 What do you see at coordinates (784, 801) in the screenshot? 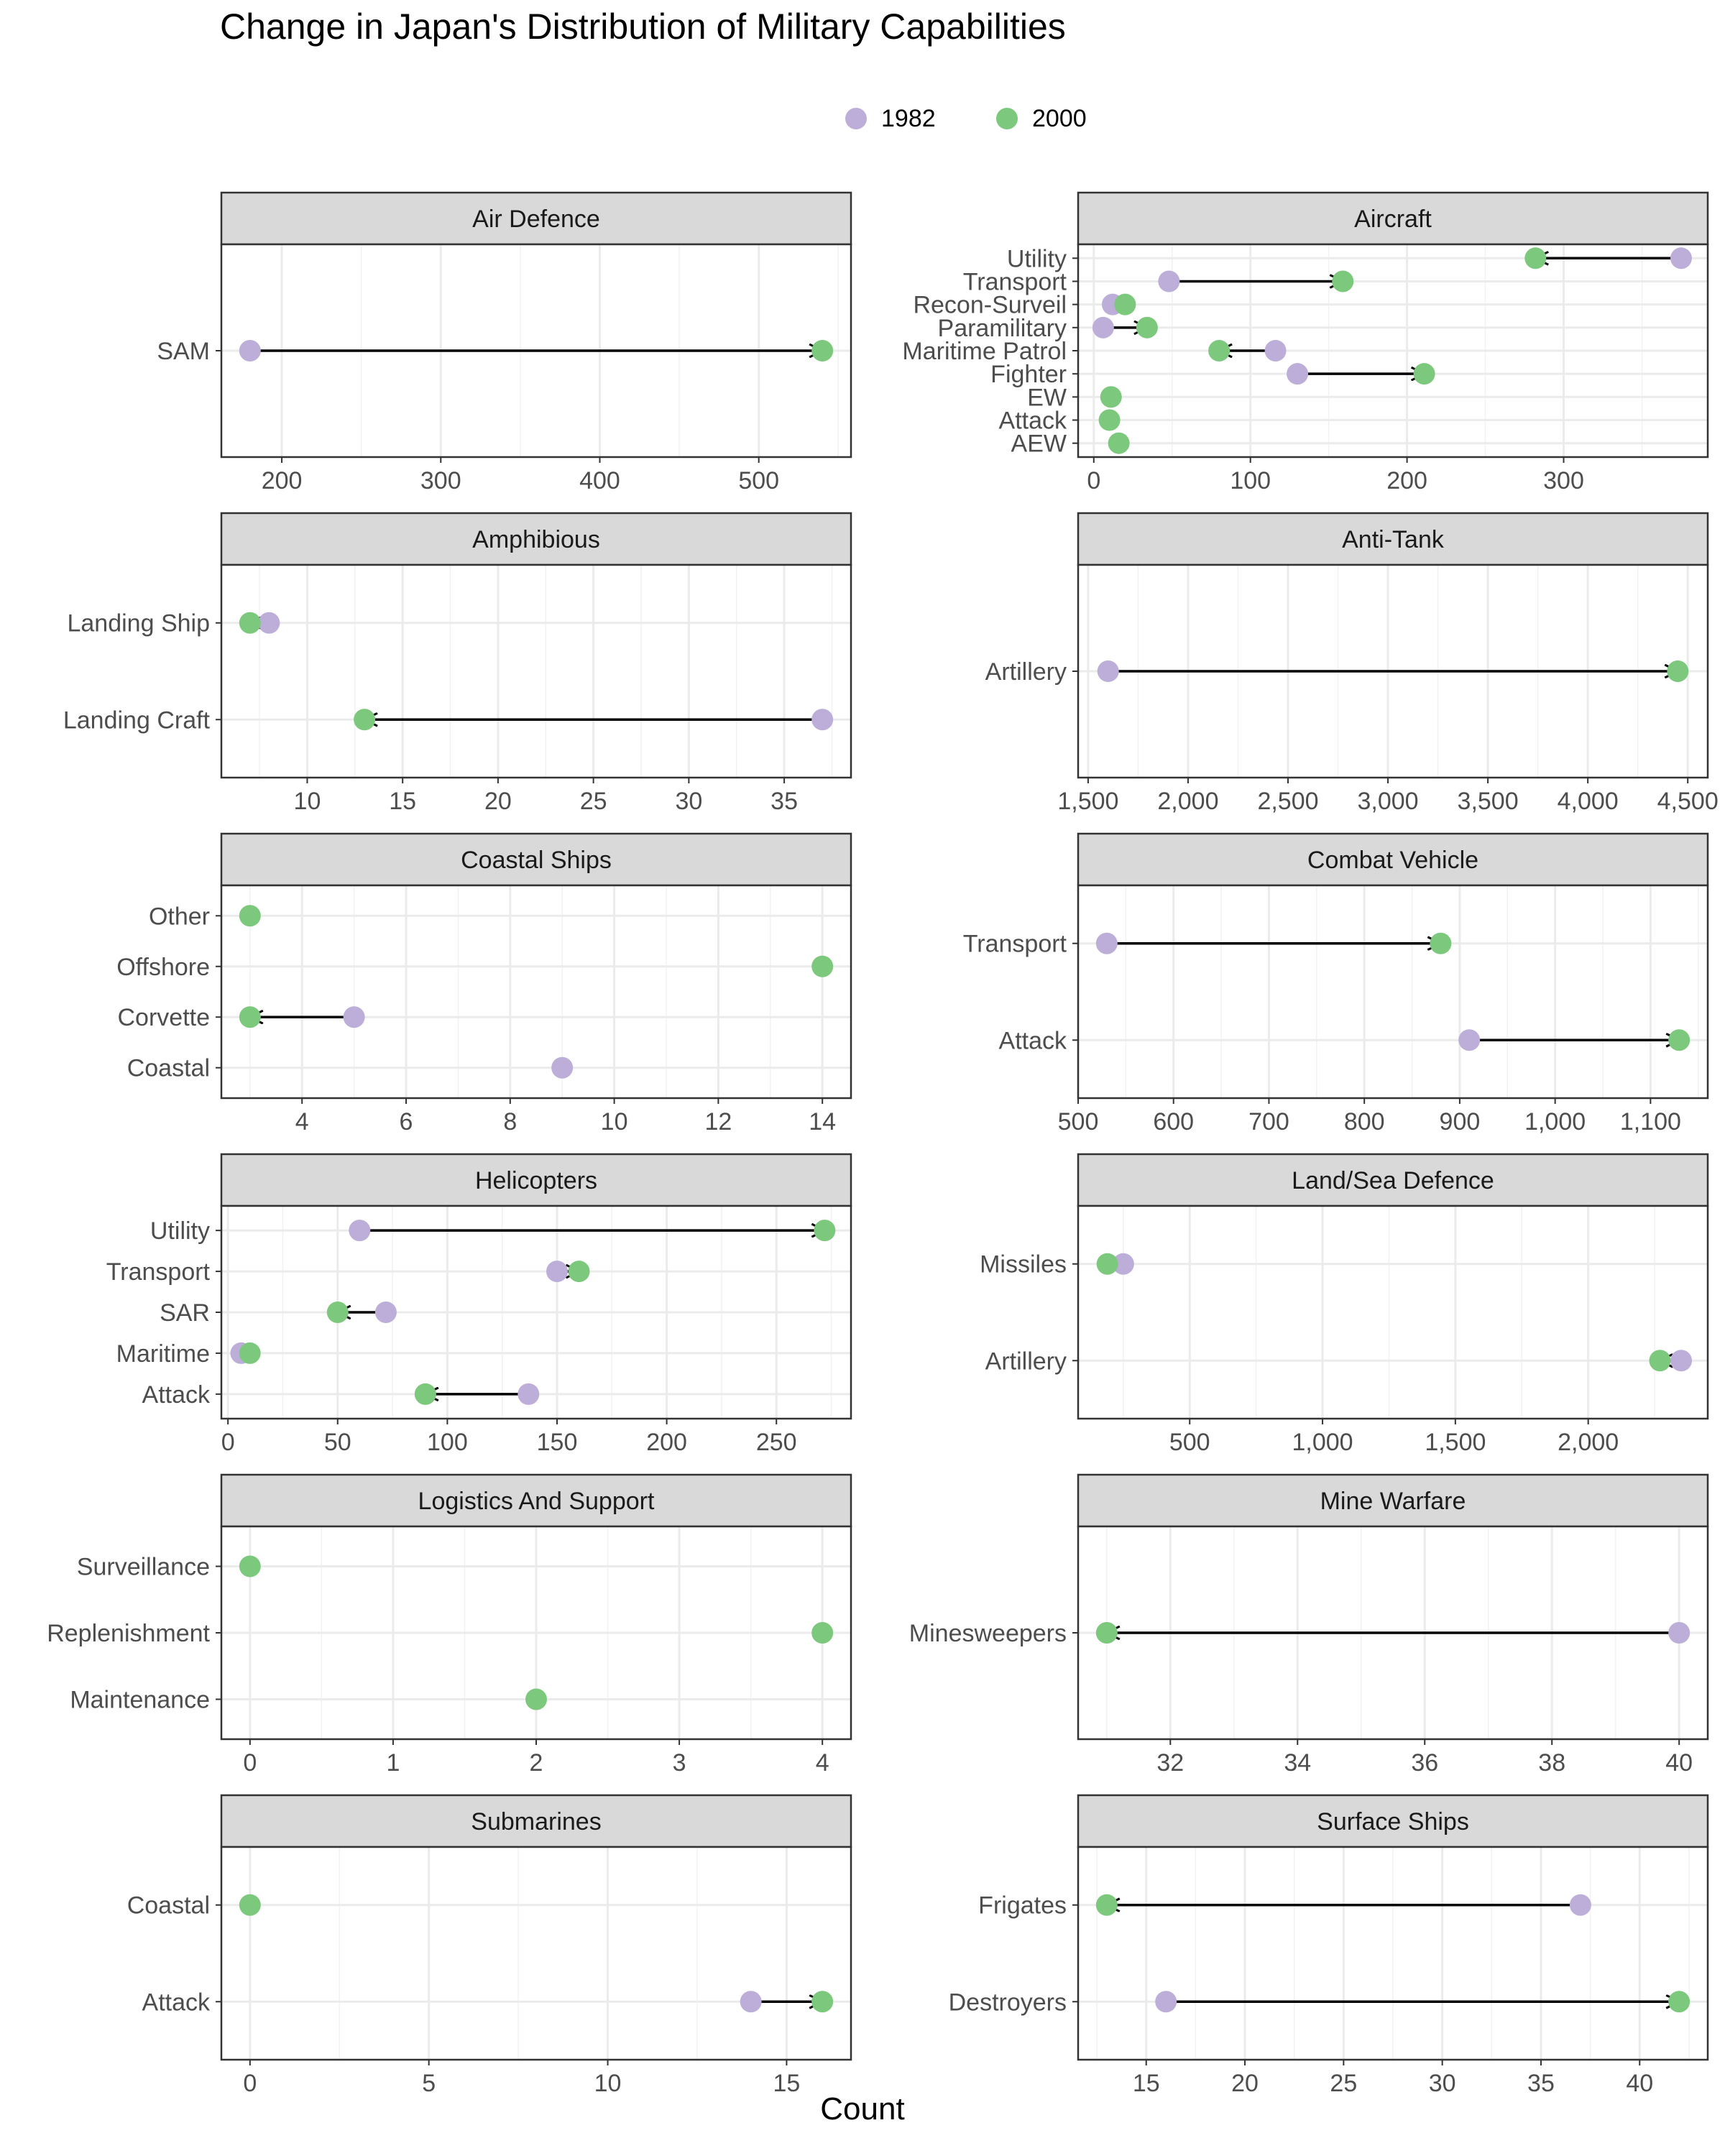
I see `x-tick-label: 35` at bounding box center [784, 801].